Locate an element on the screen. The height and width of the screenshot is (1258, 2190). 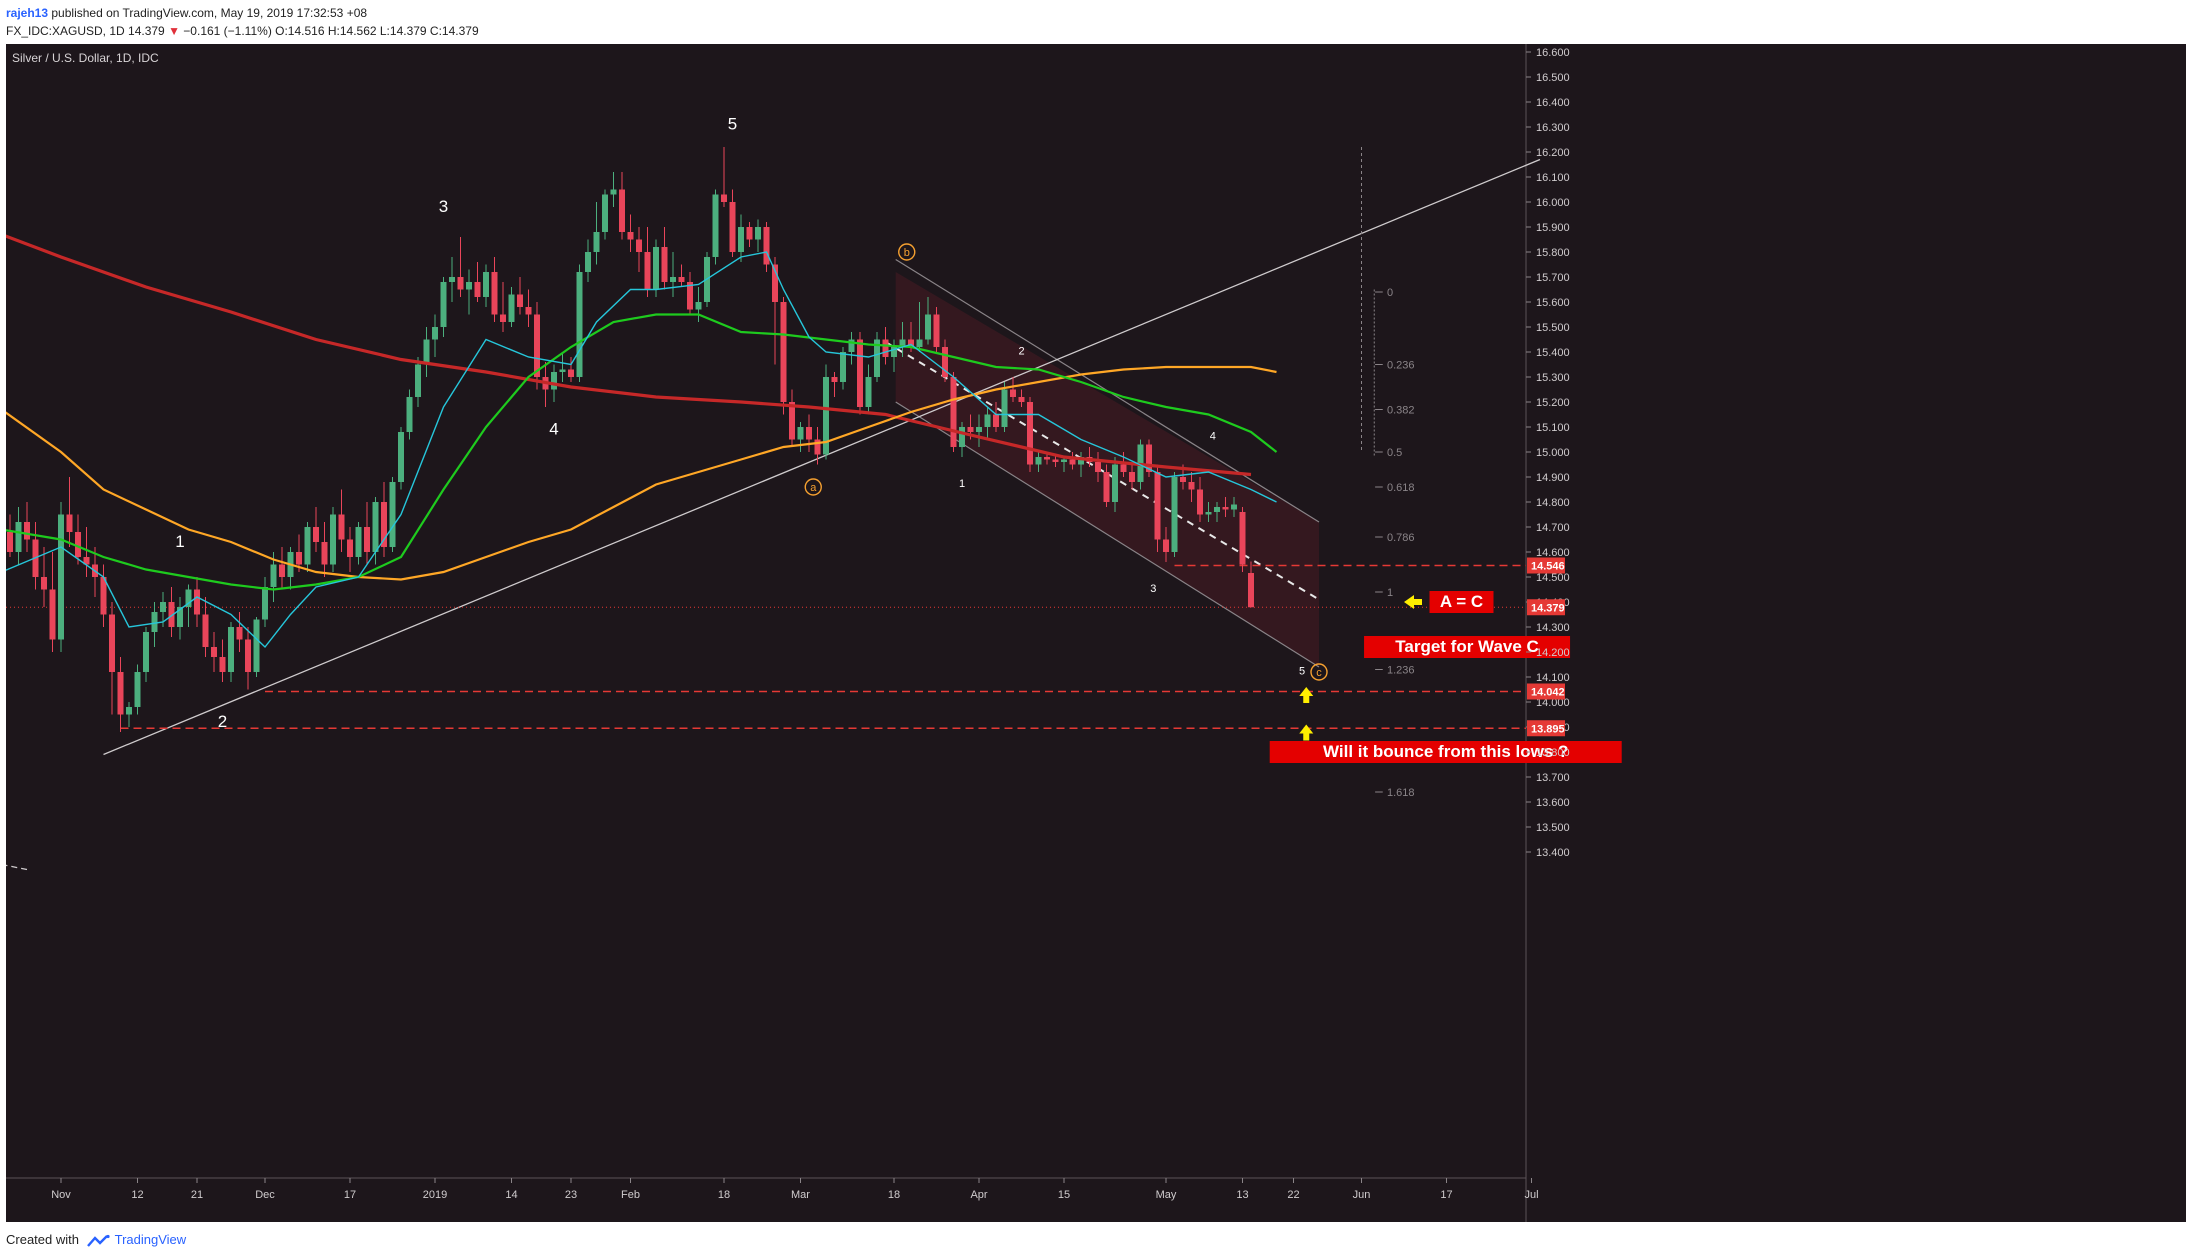
price-tick-label: 15.300 is located at coordinates (1553, 378).